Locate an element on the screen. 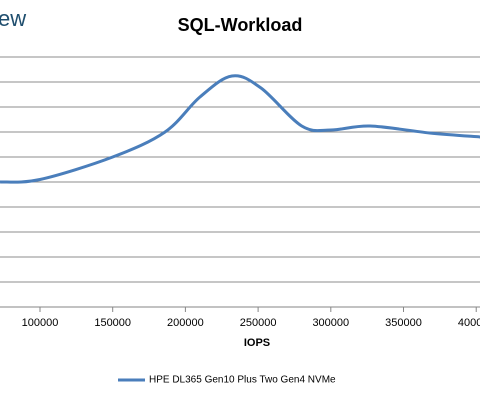 The width and height of the screenshot is (480, 401). x-tick-label: 100000 is located at coordinates (40, 323).